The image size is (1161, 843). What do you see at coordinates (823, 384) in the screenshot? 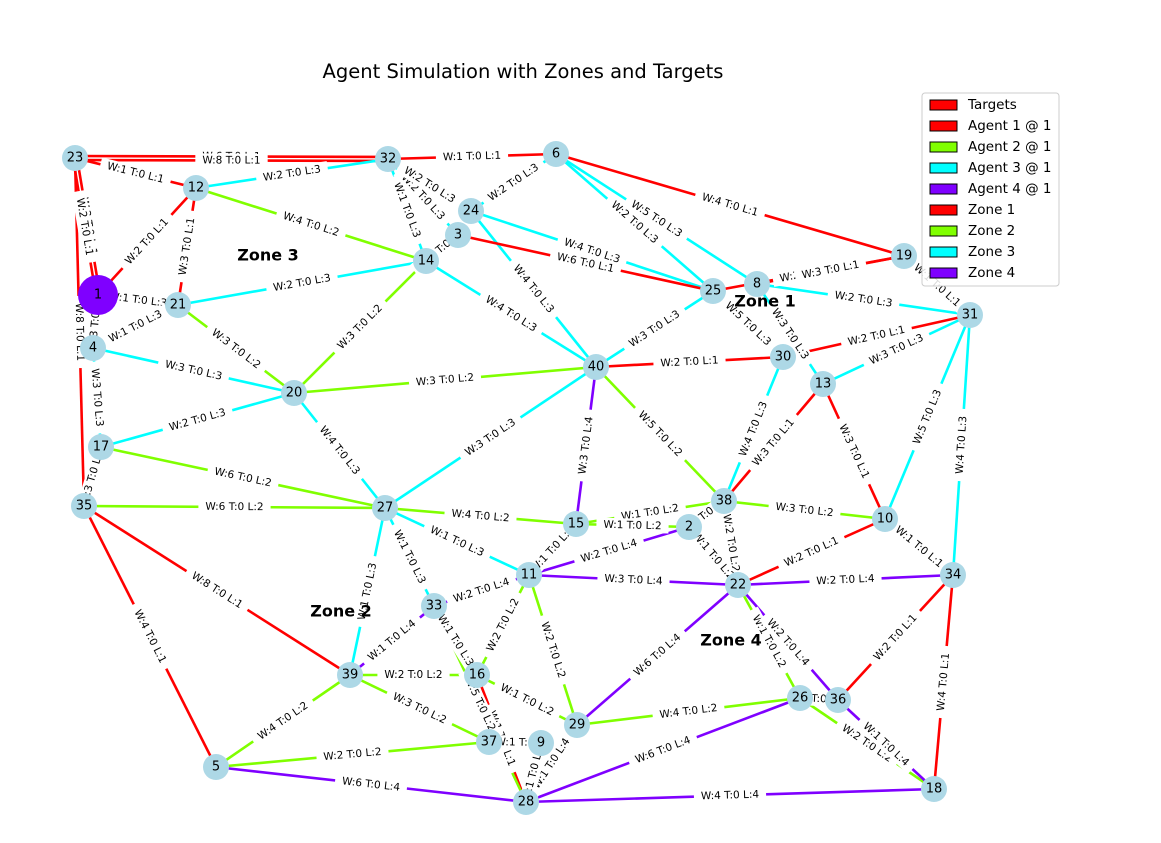
I see `node-label: 13` at bounding box center [823, 384].